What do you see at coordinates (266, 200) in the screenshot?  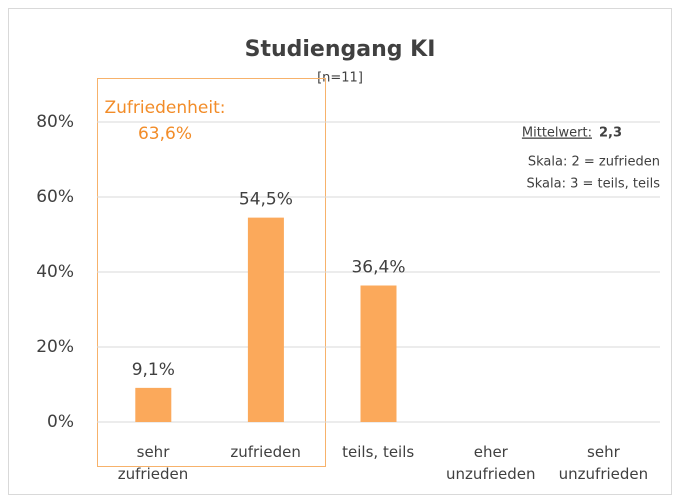 I see `data-label: 54,5%` at bounding box center [266, 200].